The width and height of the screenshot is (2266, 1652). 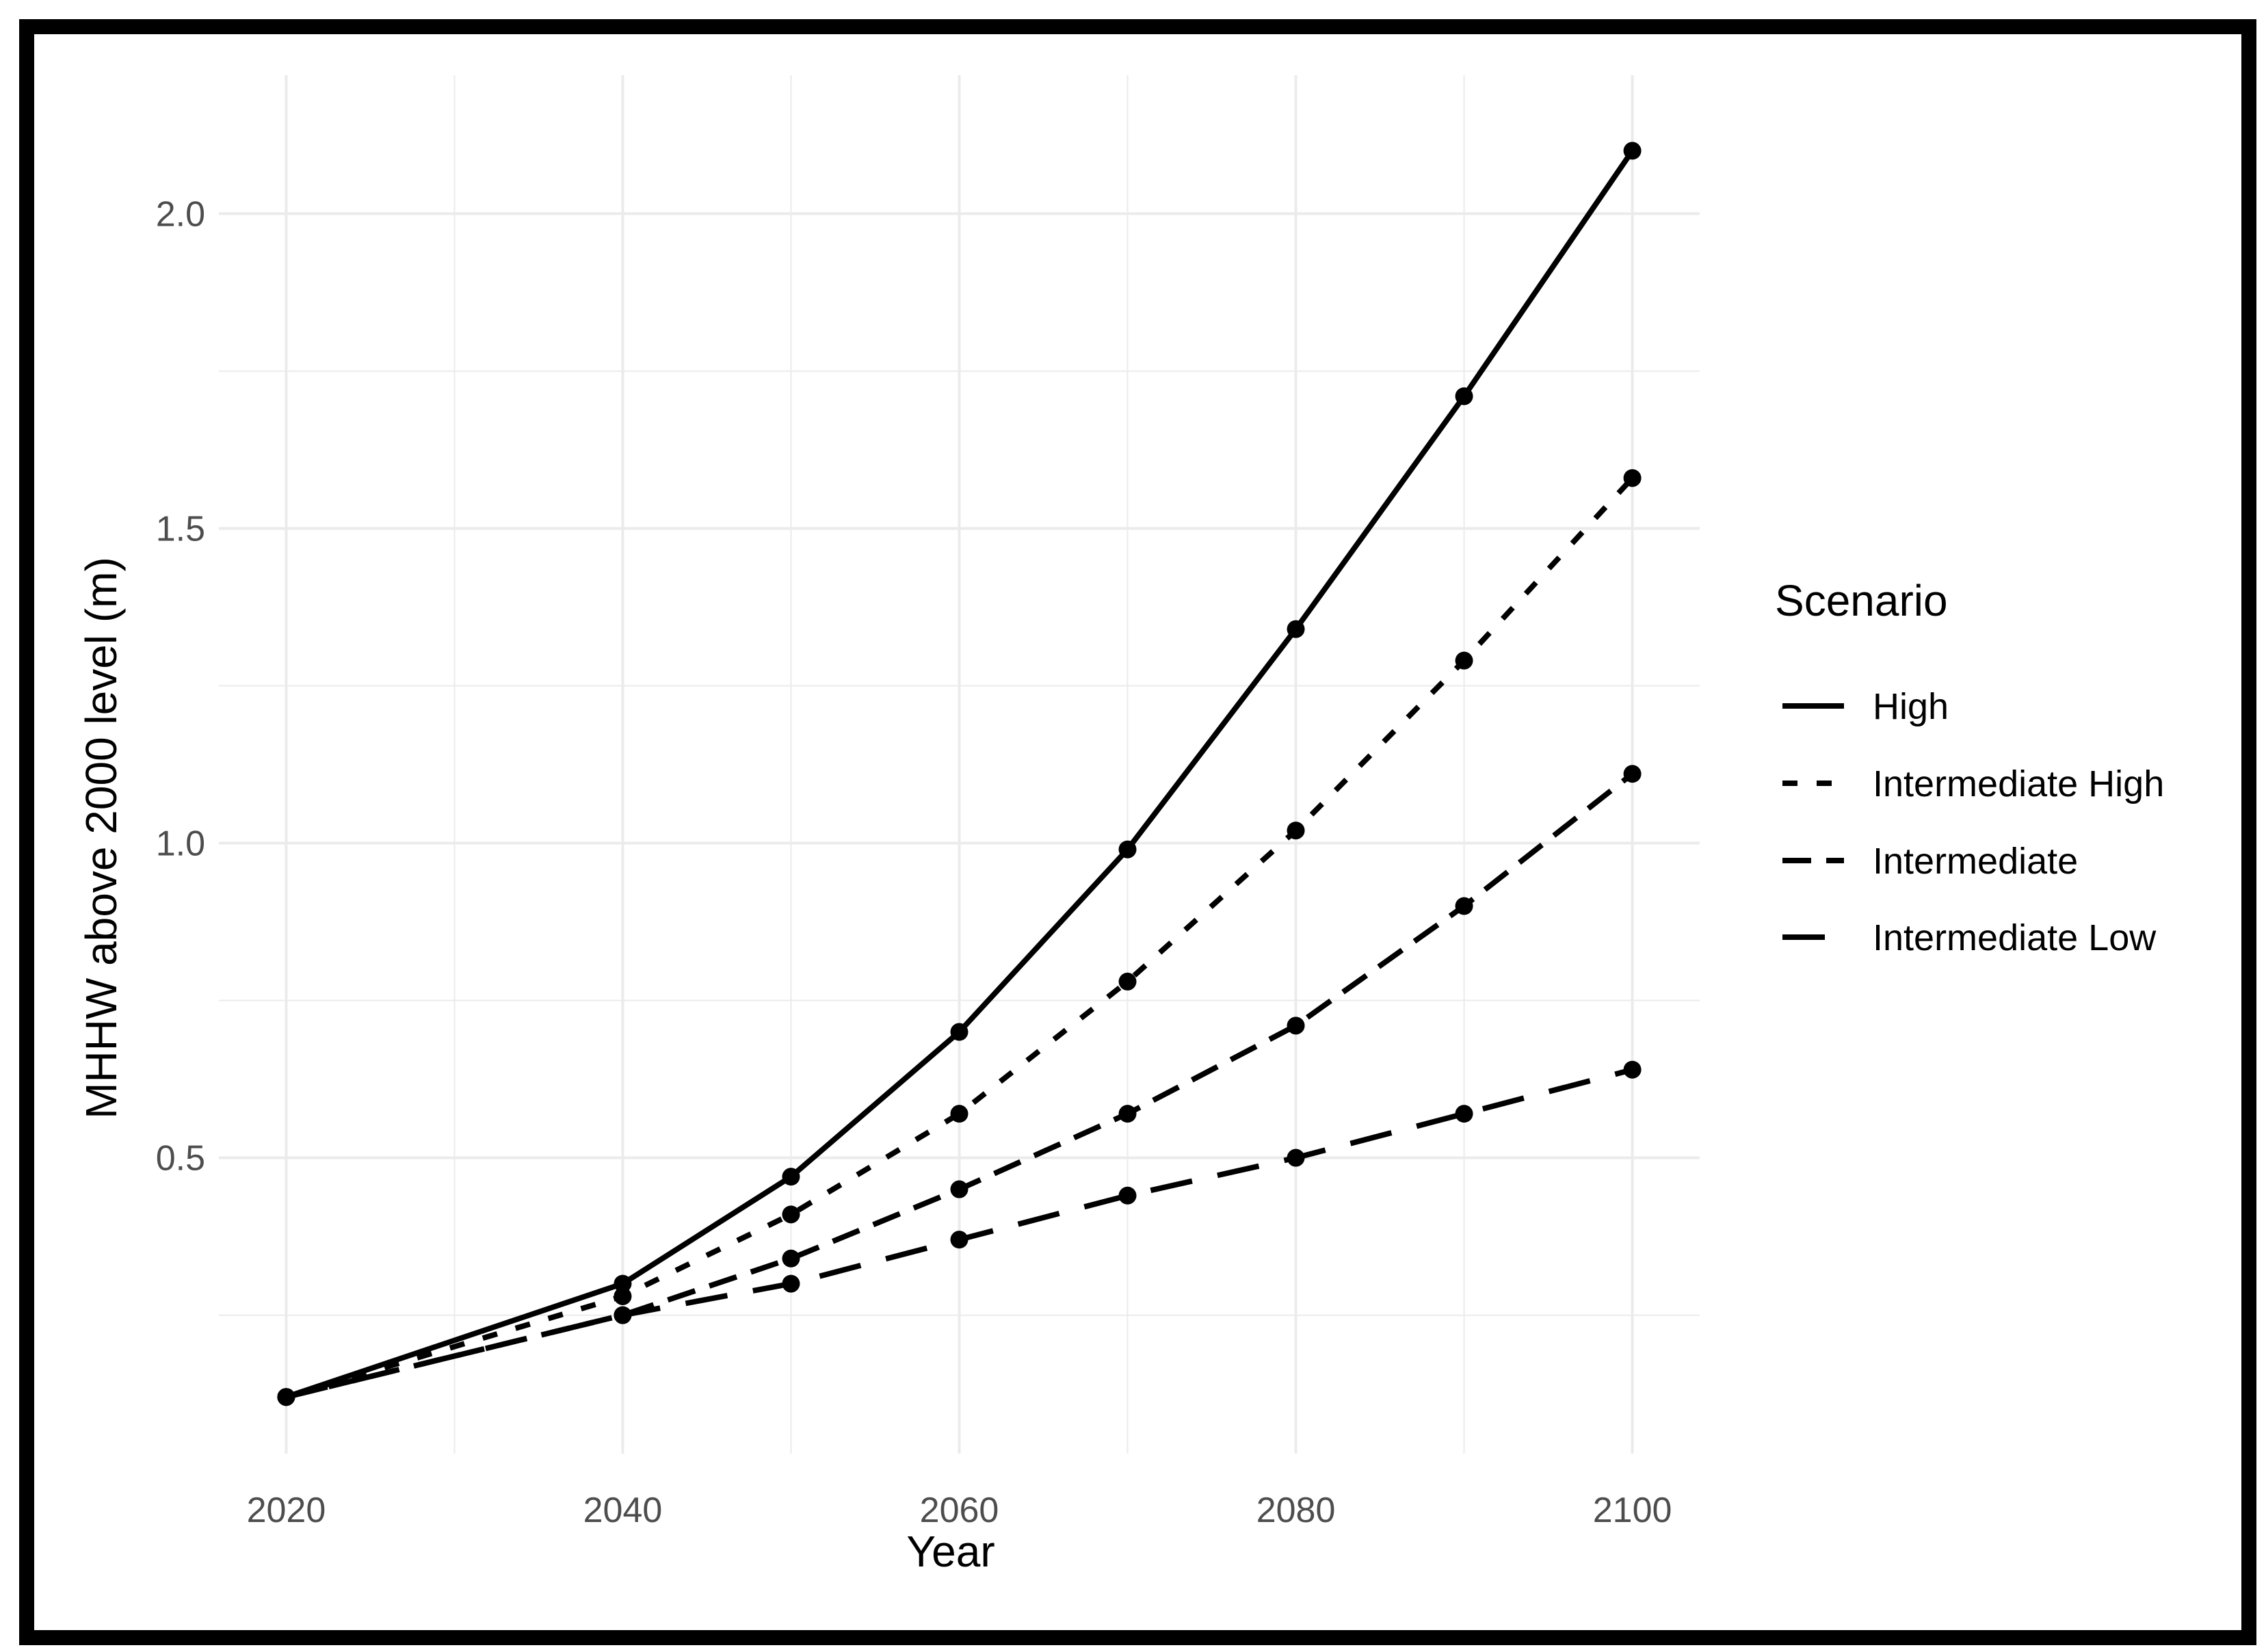 What do you see at coordinates (101, 838) in the screenshot?
I see `y-axis-title: MHHW above 2000 level (m)` at bounding box center [101, 838].